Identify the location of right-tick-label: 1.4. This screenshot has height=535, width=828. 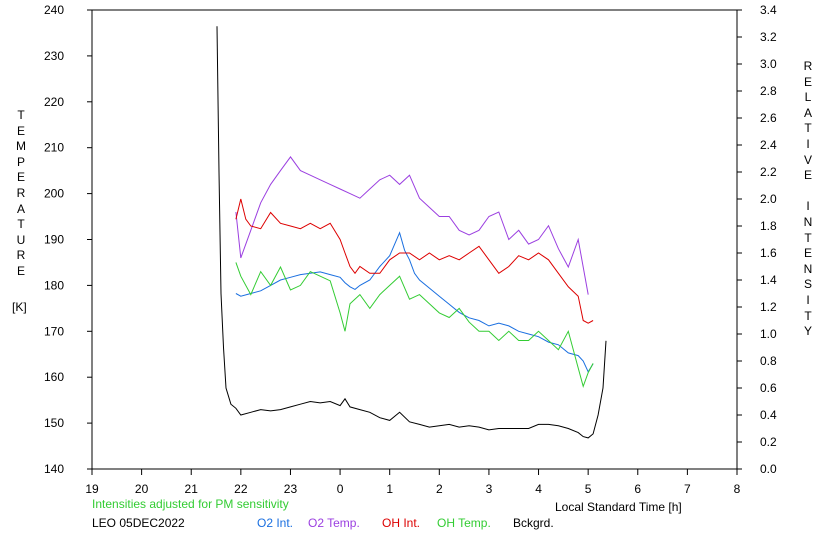
(768, 280).